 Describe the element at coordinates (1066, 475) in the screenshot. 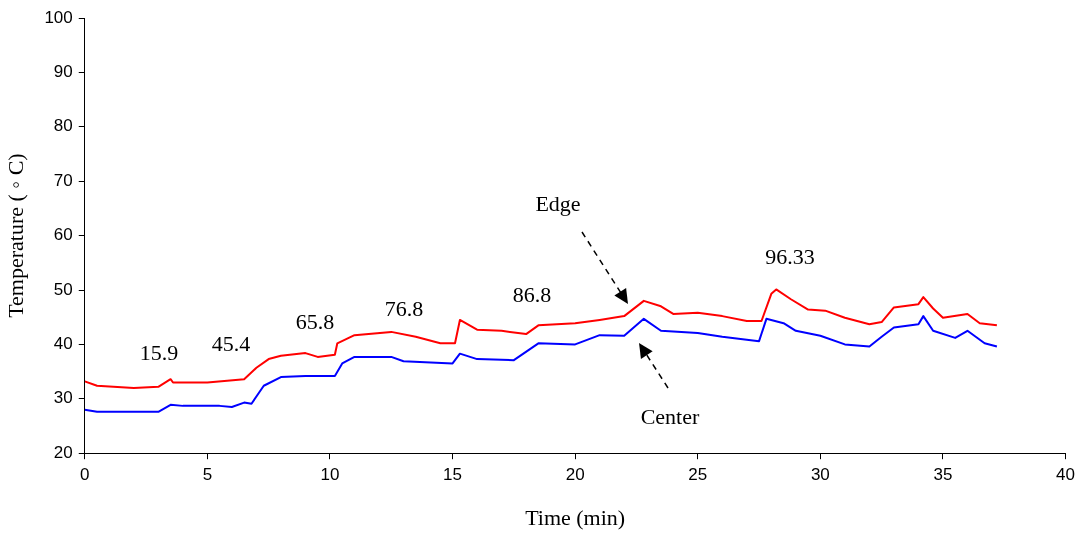

I see `x-tick-label: 40` at that location.